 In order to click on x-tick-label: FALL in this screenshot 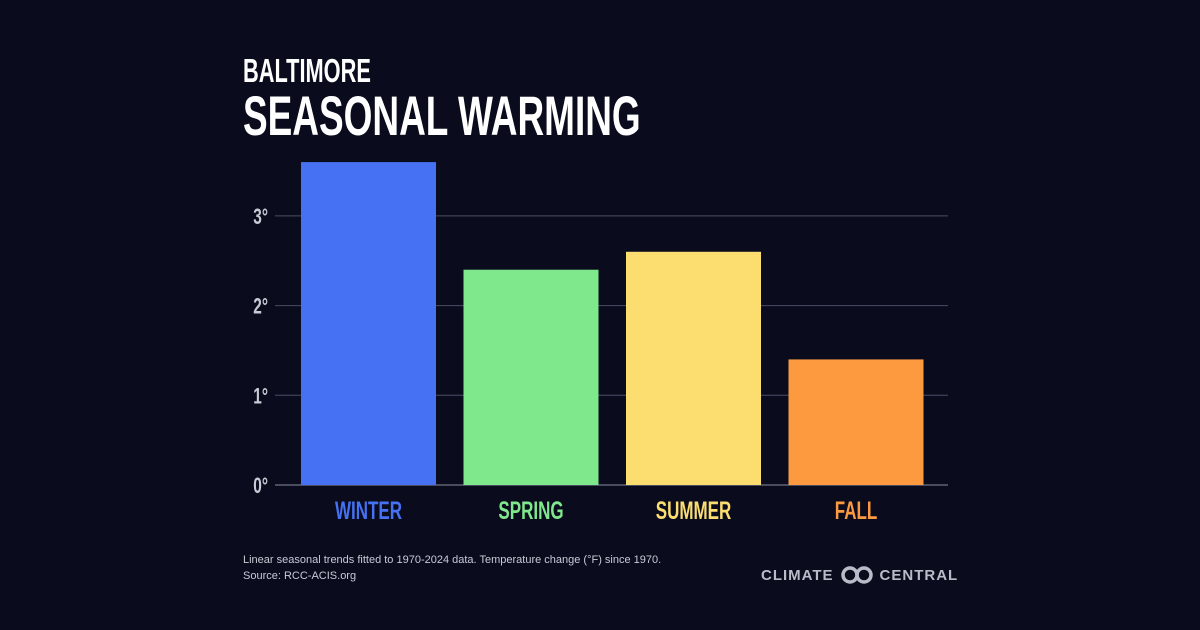, I will do `click(856, 511)`.